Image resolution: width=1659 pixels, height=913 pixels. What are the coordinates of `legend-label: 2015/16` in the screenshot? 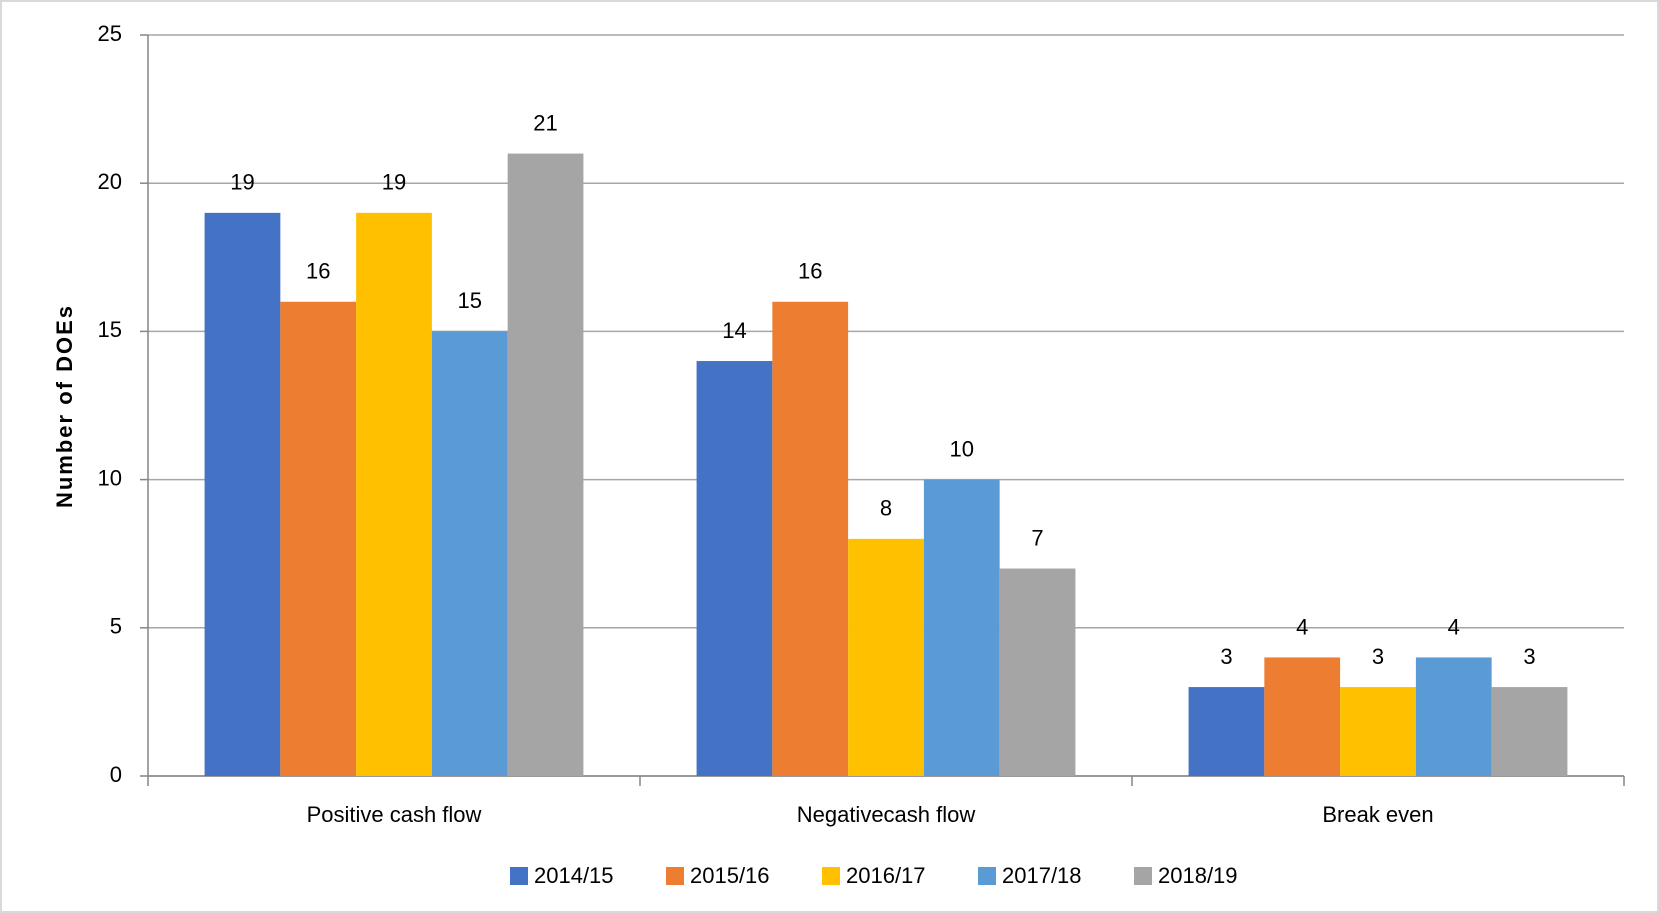 It's located at (730, 875).